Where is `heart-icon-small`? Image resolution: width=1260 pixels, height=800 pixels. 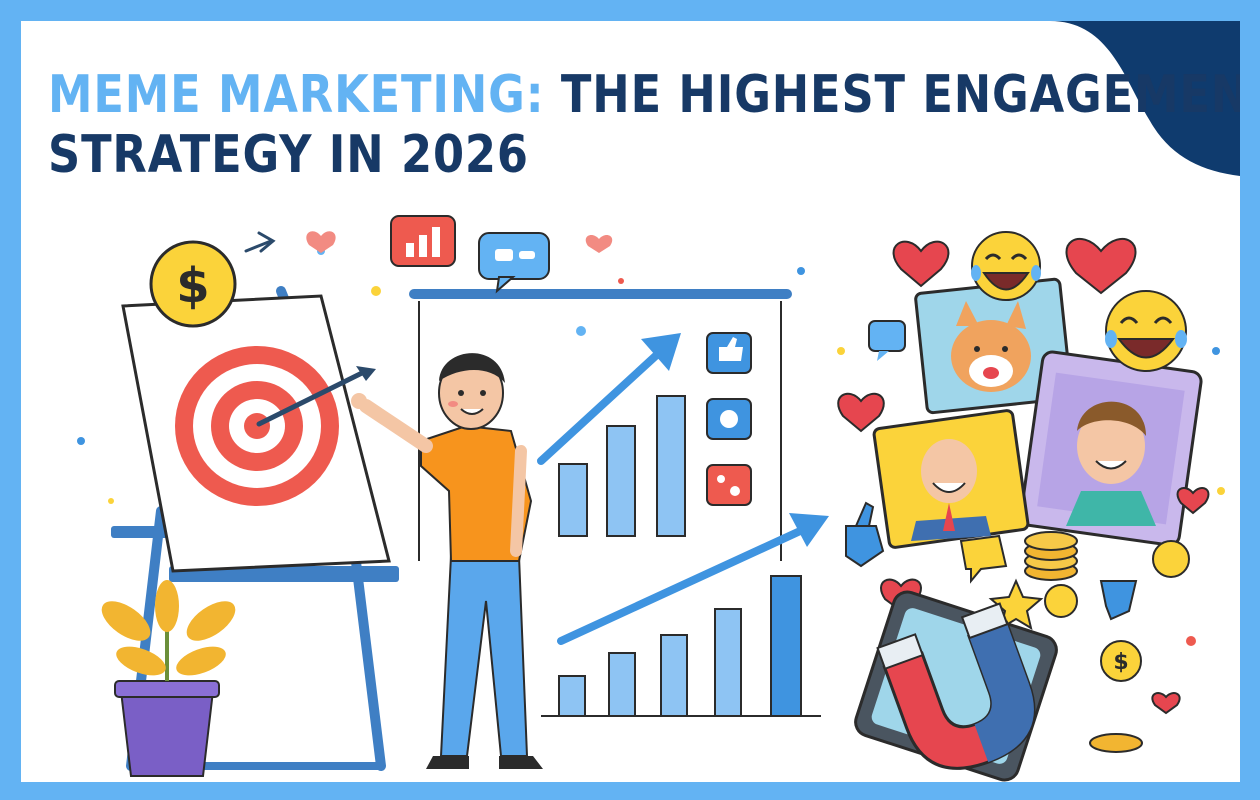 heart-icon-small is located at coordinates (459, 242).